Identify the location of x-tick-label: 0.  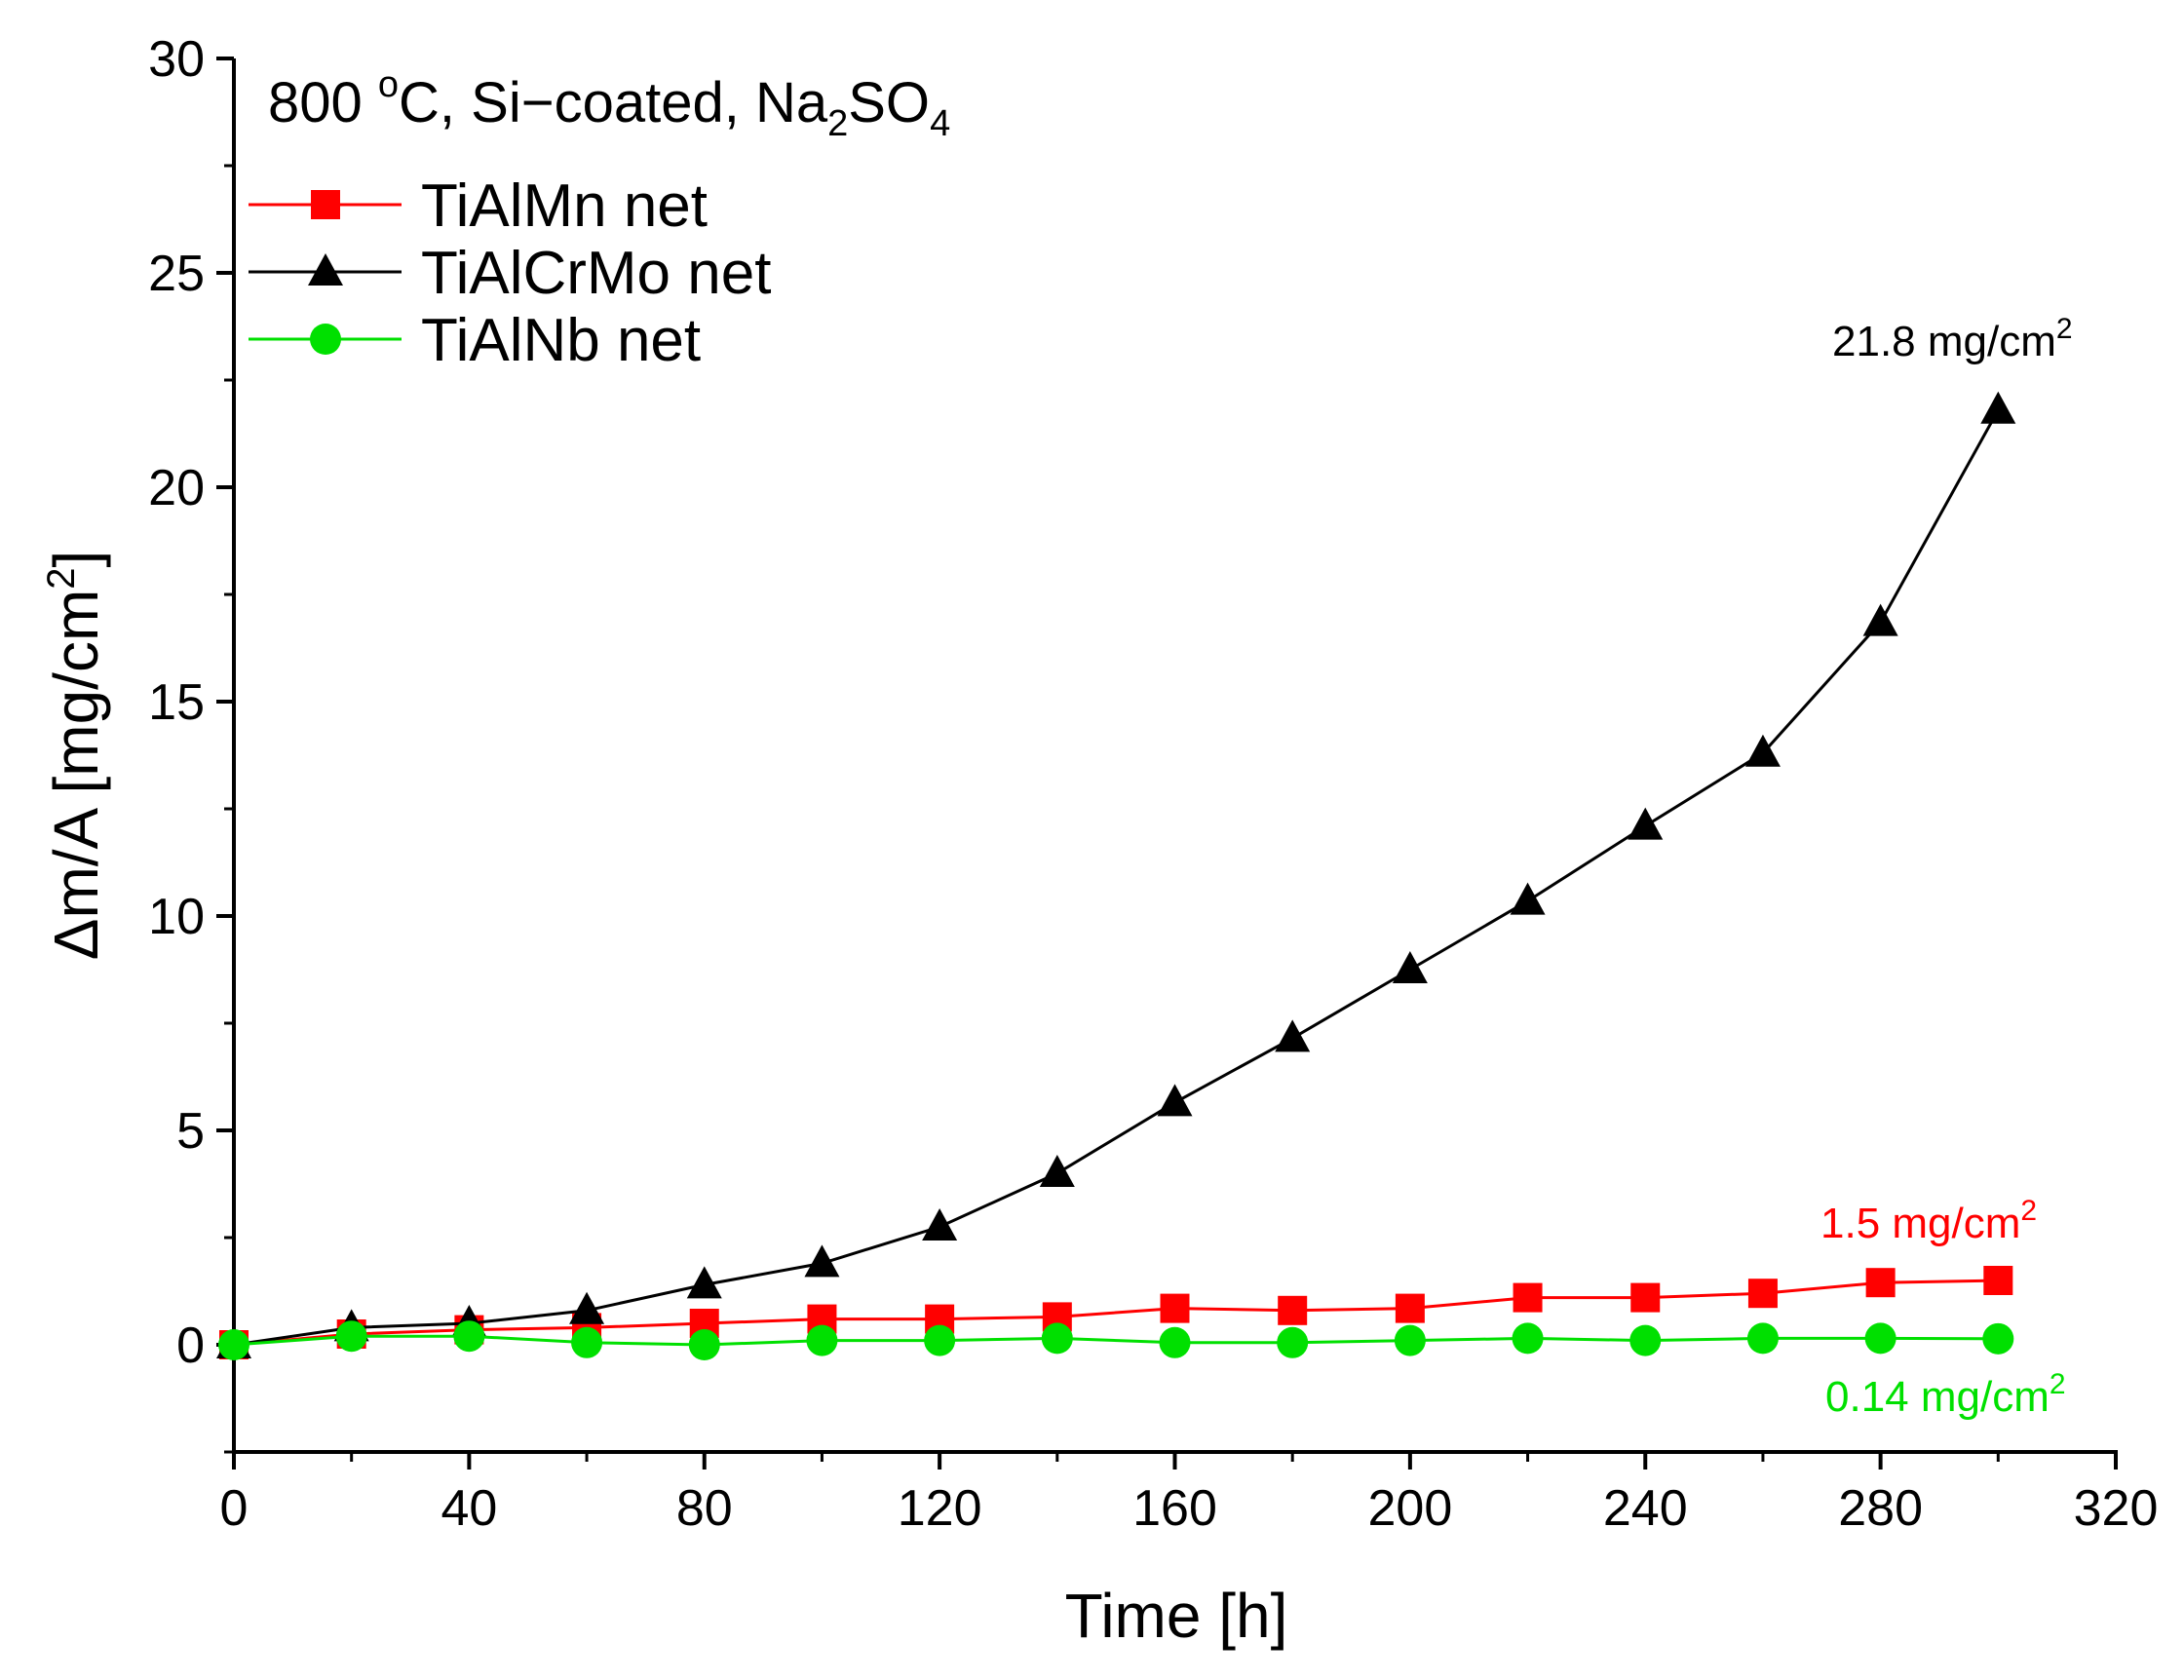
(234, 1508).